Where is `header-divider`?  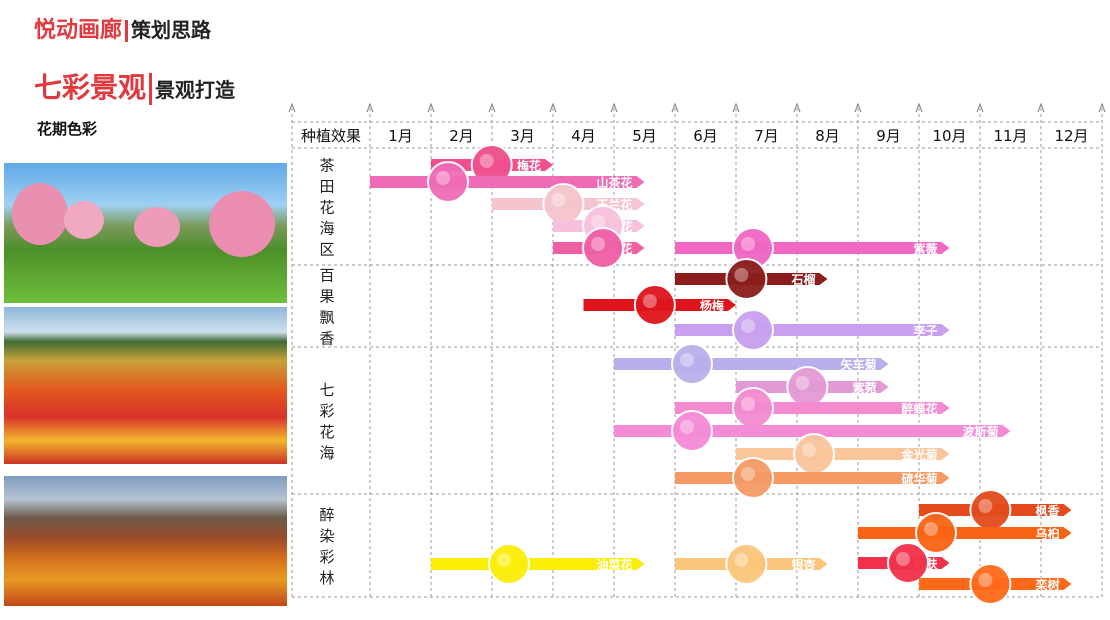 header-divider is located at coordinates (127, 31).